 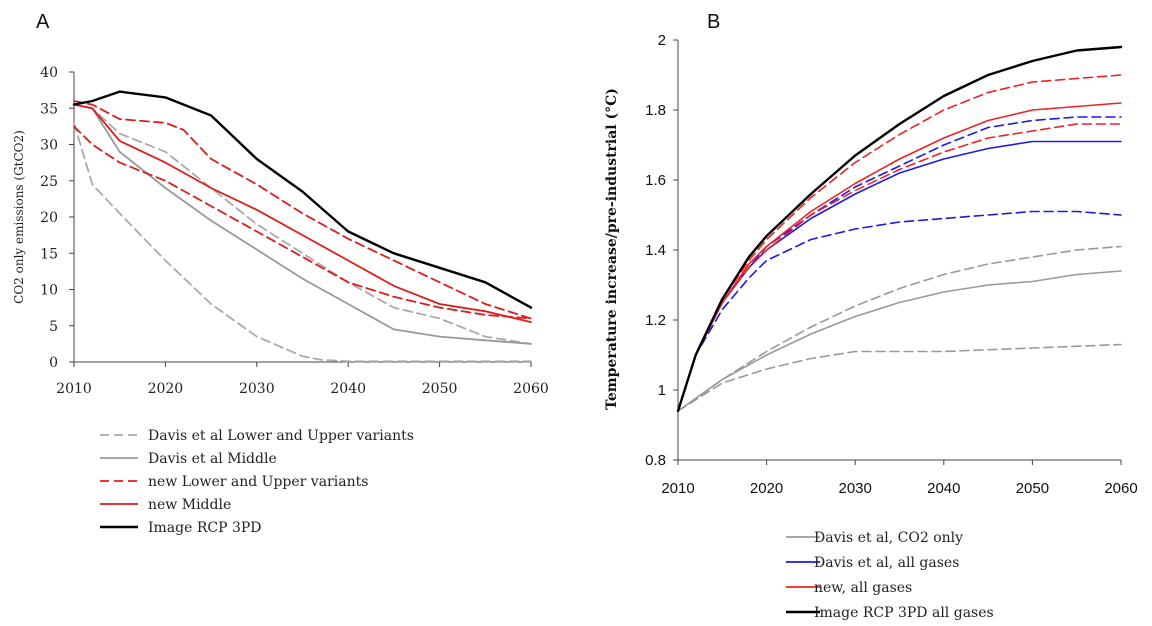 I want to click on legend-label: Image RCP 3PD, so click(x=205, y=528).